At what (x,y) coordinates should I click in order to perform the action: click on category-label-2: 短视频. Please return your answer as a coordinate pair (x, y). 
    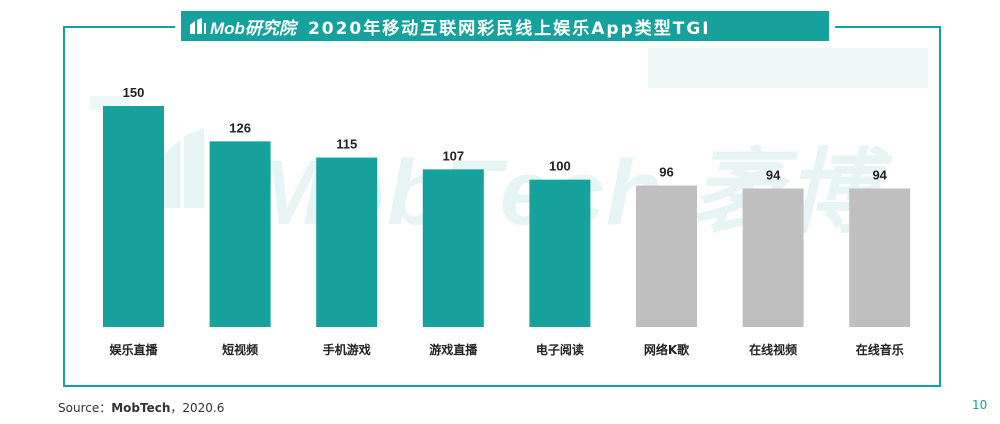
    Looking at the image, I should click on (240, 349).